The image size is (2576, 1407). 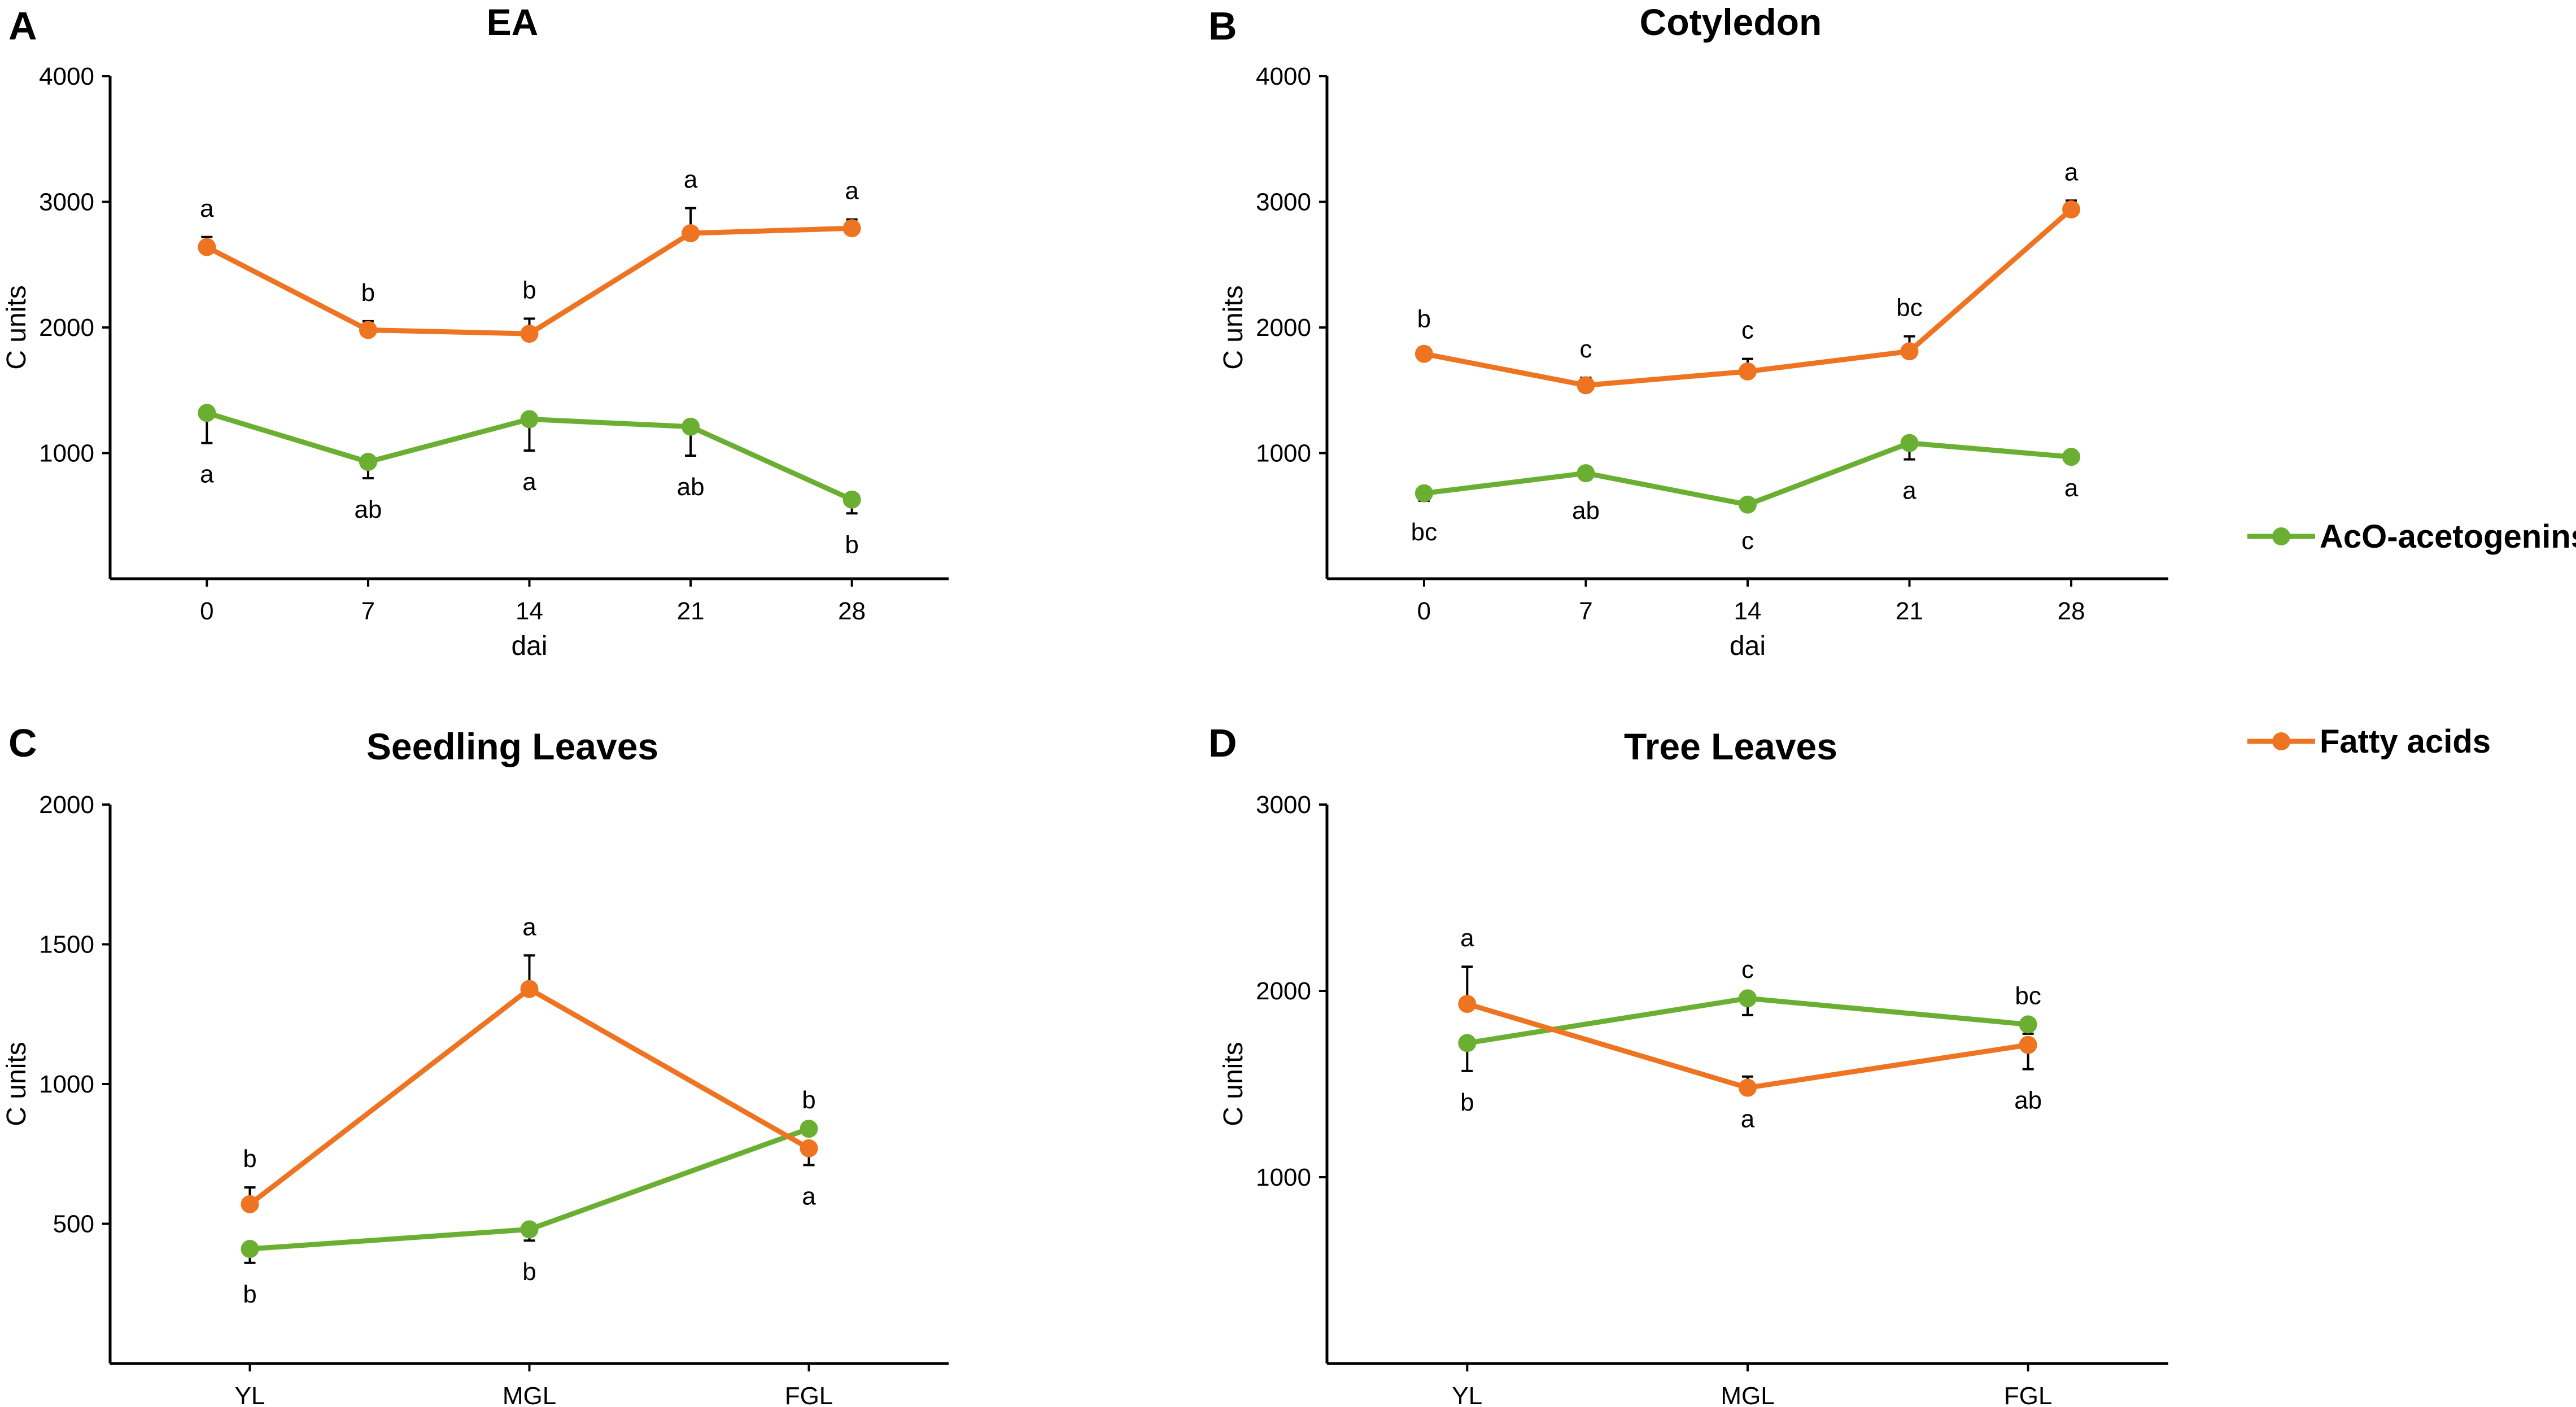 I want to click on panel-letter: D, so click(x=1223, y=743).